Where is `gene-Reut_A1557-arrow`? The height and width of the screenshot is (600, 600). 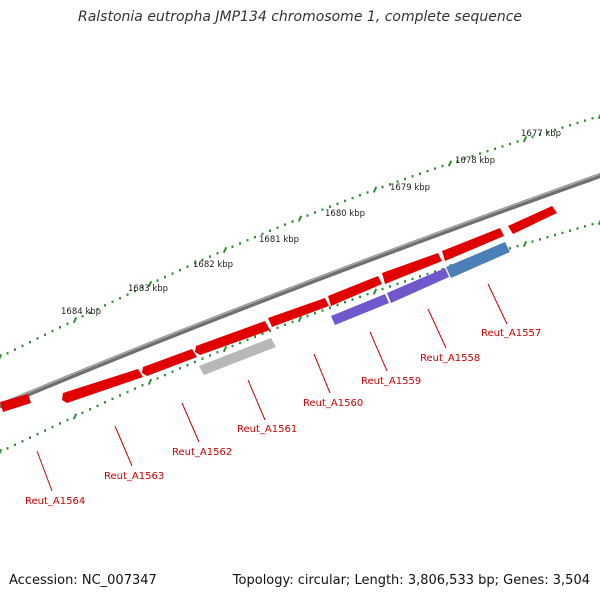 gene-Reut_A1557-arrow is located at coordinates (478, 260).